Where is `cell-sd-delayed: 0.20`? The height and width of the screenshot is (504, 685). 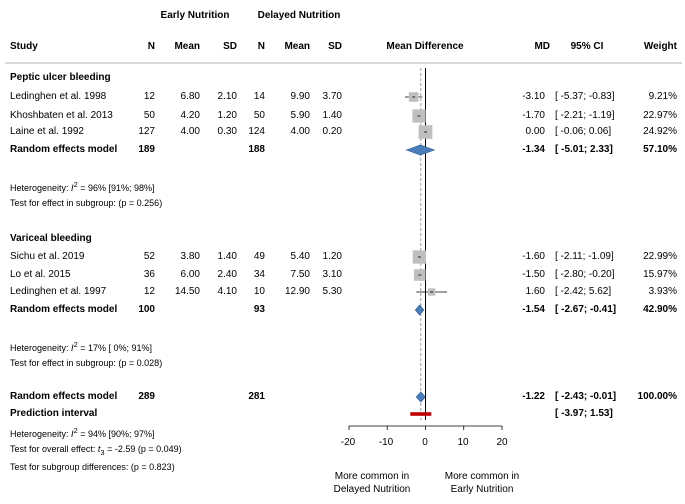
cell-sd-delayed: 0.20 is located at coordinates (332, 131).